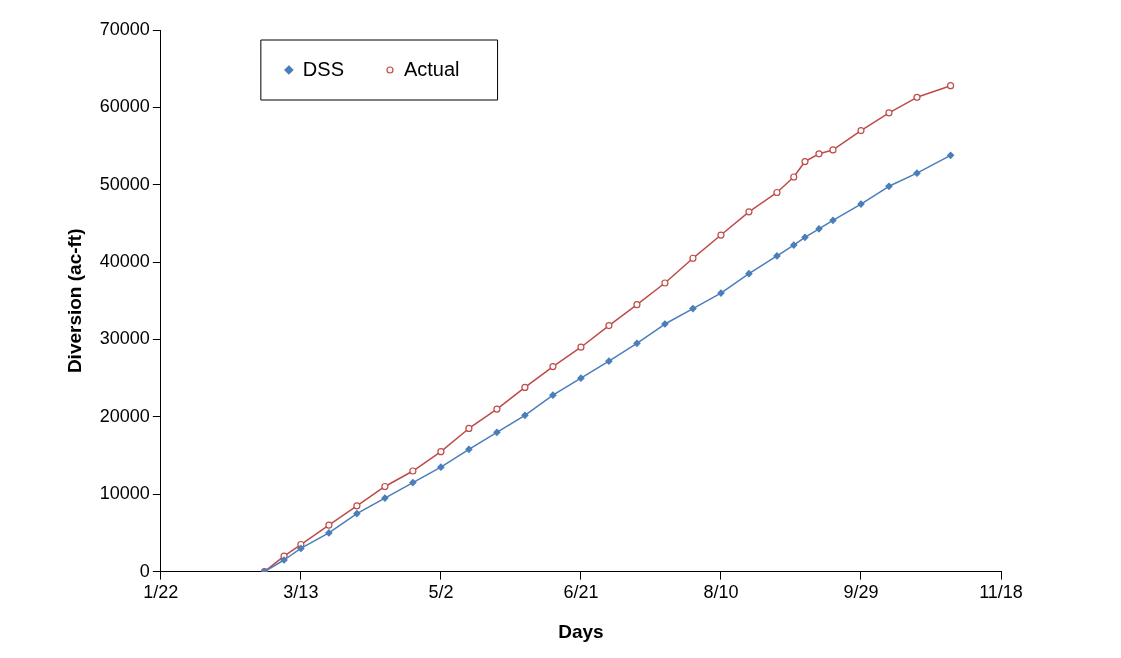 The image size is (1121, 658). What do you see at coordinates (581, 631) in the screenshot?
I see `x-axis-title: Days` at bounding box center [581, 631].